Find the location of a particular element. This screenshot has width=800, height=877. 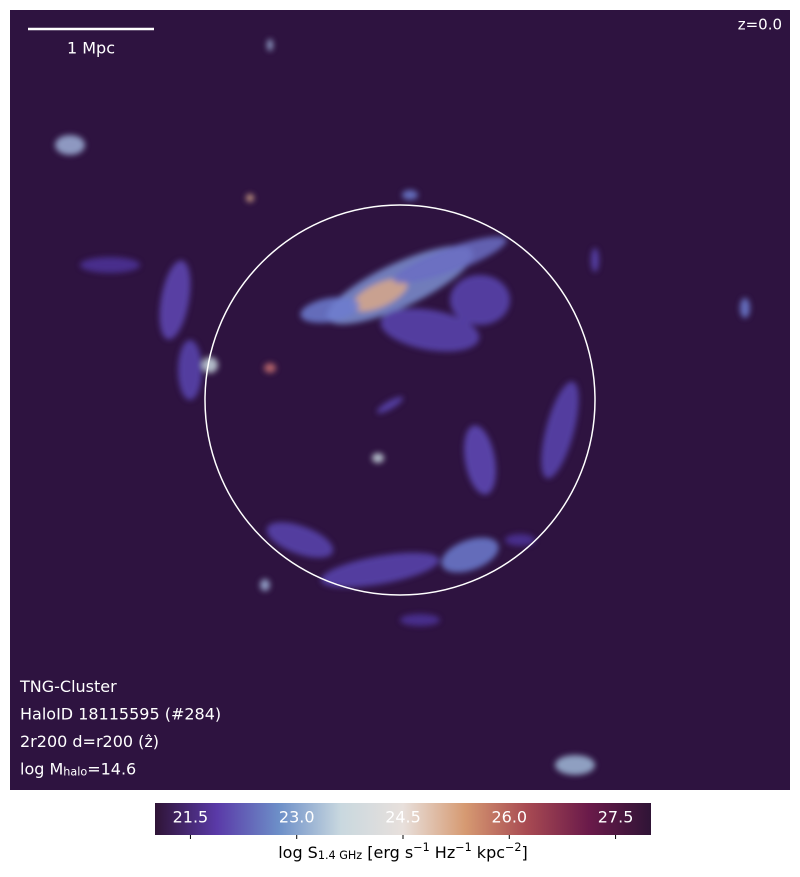

colorbar-tick-label: 24.5 is located at coordinates (403, 817).